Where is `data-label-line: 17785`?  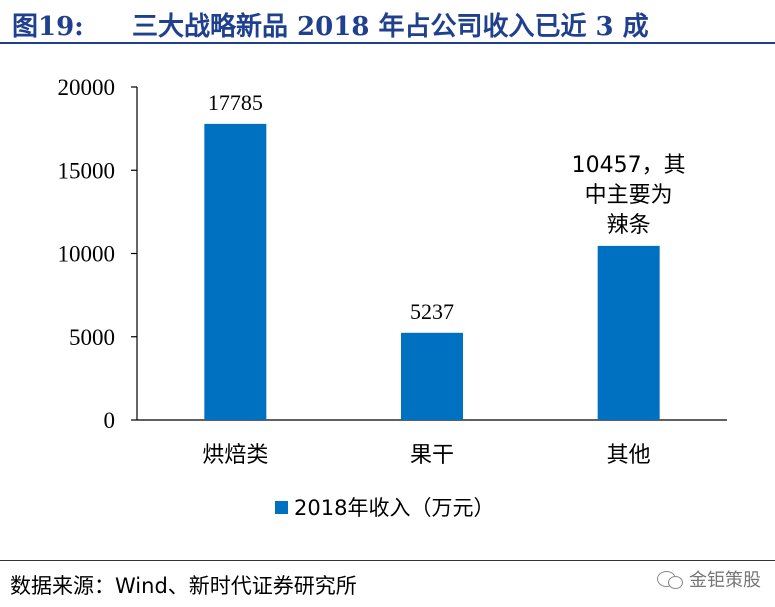
data-label-line: 17785 is located at coordinates (235, 102).